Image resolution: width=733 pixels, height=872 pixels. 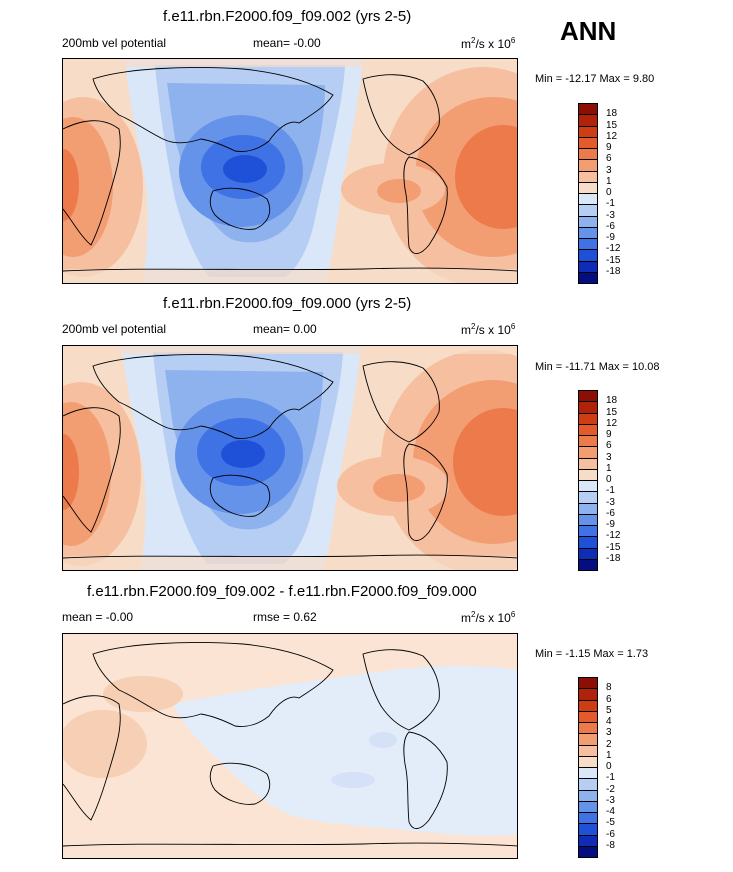 What do you see at coordinates (588, 480) in the screenshot?
I see `panel2-colorbar` at bounding box center [588, 480].